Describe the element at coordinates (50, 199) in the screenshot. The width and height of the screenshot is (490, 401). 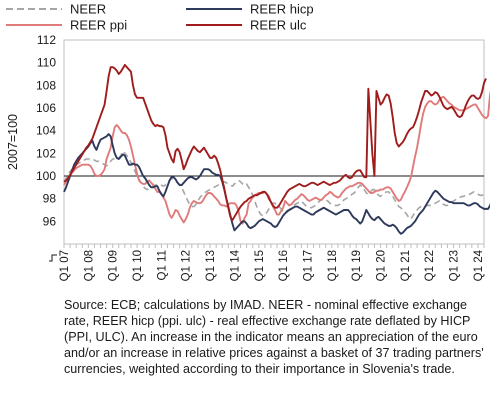
I see `y-tick-label: 98` at that location.